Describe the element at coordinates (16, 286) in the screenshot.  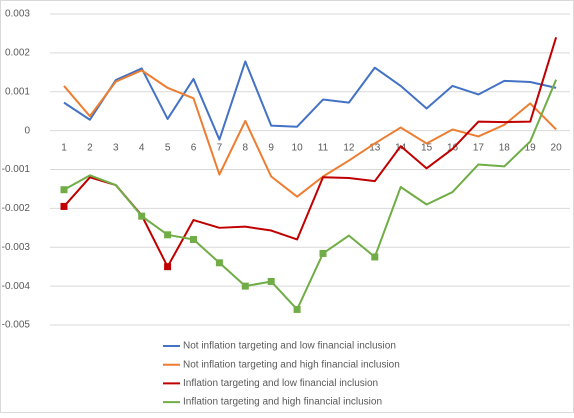
I see `y-tick-label: -0.004` at that location.